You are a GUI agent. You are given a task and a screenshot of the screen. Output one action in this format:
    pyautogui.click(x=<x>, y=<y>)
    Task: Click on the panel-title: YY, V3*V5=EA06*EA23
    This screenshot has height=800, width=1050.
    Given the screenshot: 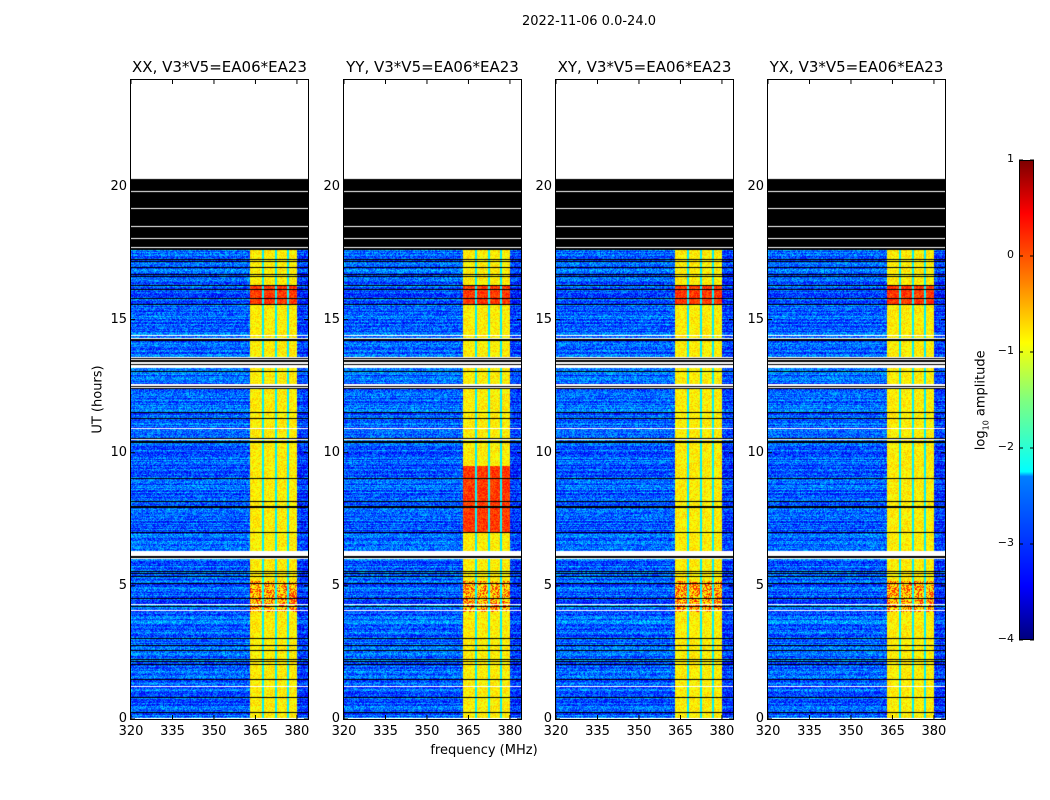 What is the action you would take?
    pyautogui.click(x=432, y=67)
    